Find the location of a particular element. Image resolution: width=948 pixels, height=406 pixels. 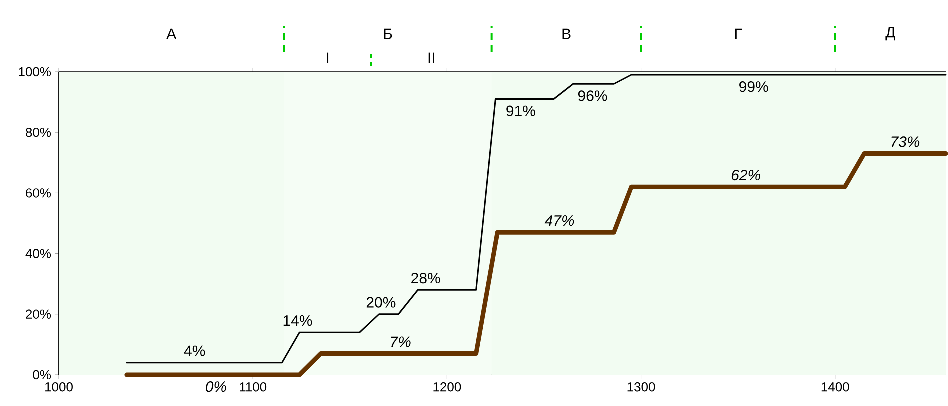

annotation: 4% is located at coordinates (195, 351).